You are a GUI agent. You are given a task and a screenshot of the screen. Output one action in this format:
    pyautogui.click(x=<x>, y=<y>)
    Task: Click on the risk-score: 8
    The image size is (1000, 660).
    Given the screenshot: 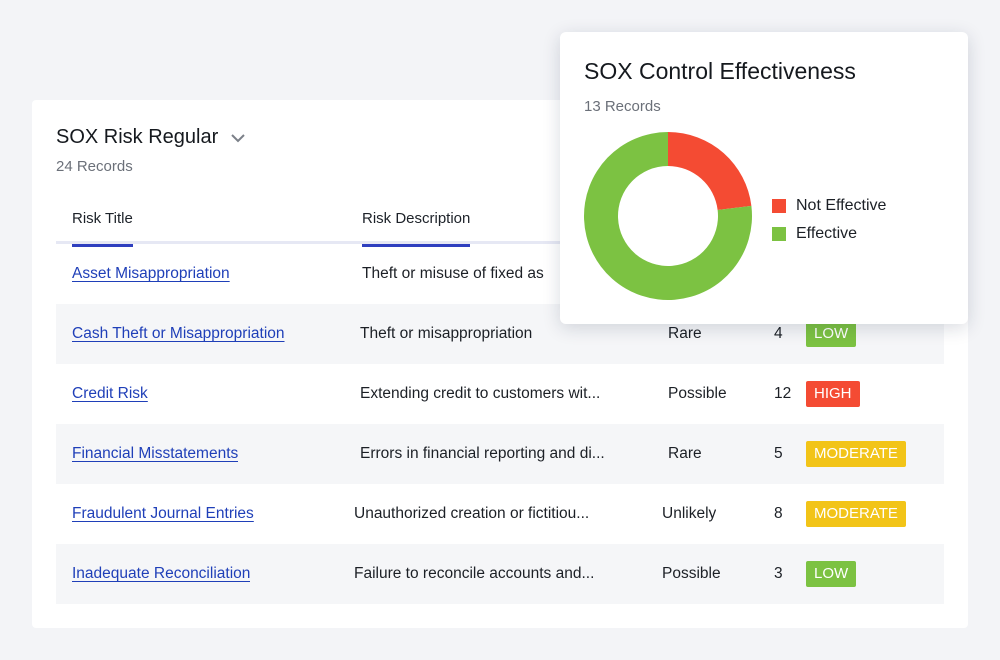 What is the action you would take?
    pyautogui.click(x=778, y=513)
    